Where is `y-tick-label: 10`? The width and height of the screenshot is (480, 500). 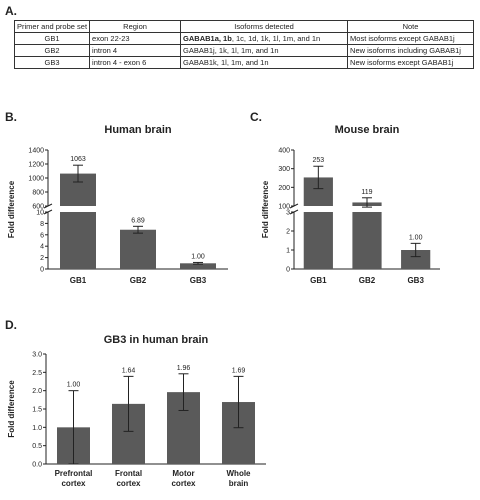
y-tick-label: 10 is located at coordinates (40, 213).